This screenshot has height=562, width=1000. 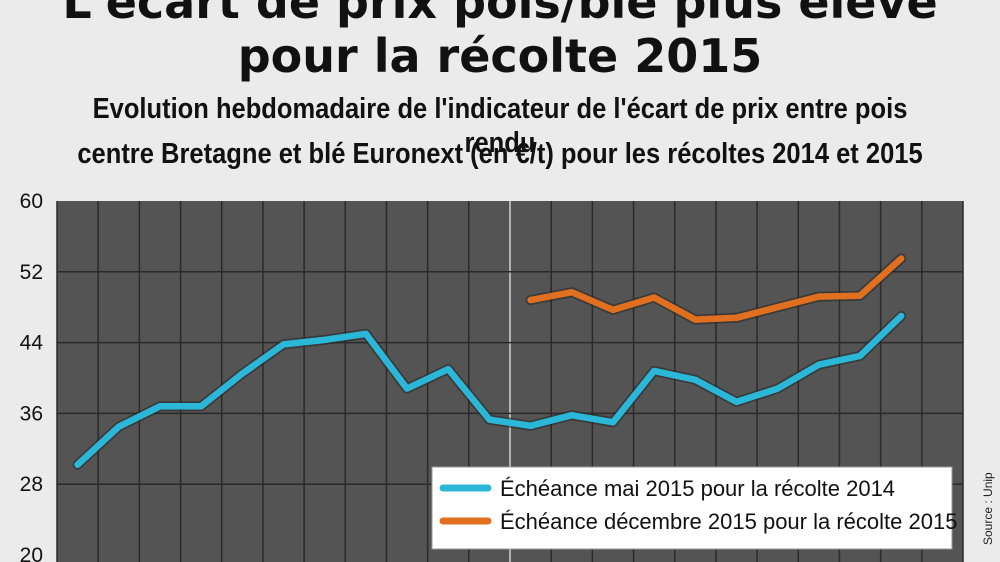 What do you see at coordinates (32, 376) in the screenshot?
I see `y-axis-tick-labels: 20 28 36 44 52 60` at bounding box center [32, 376].